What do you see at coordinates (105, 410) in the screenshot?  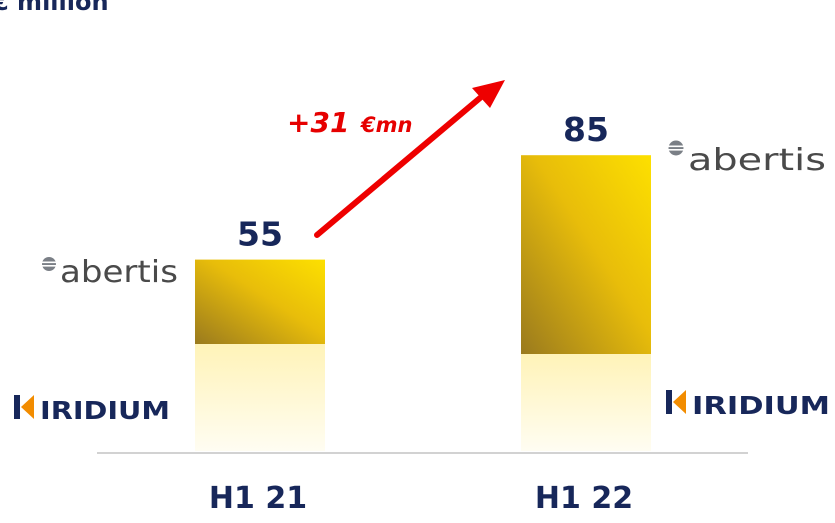 I see `iridium-wordmark-left: IRIDIUM` at bounding box center [105, 410].